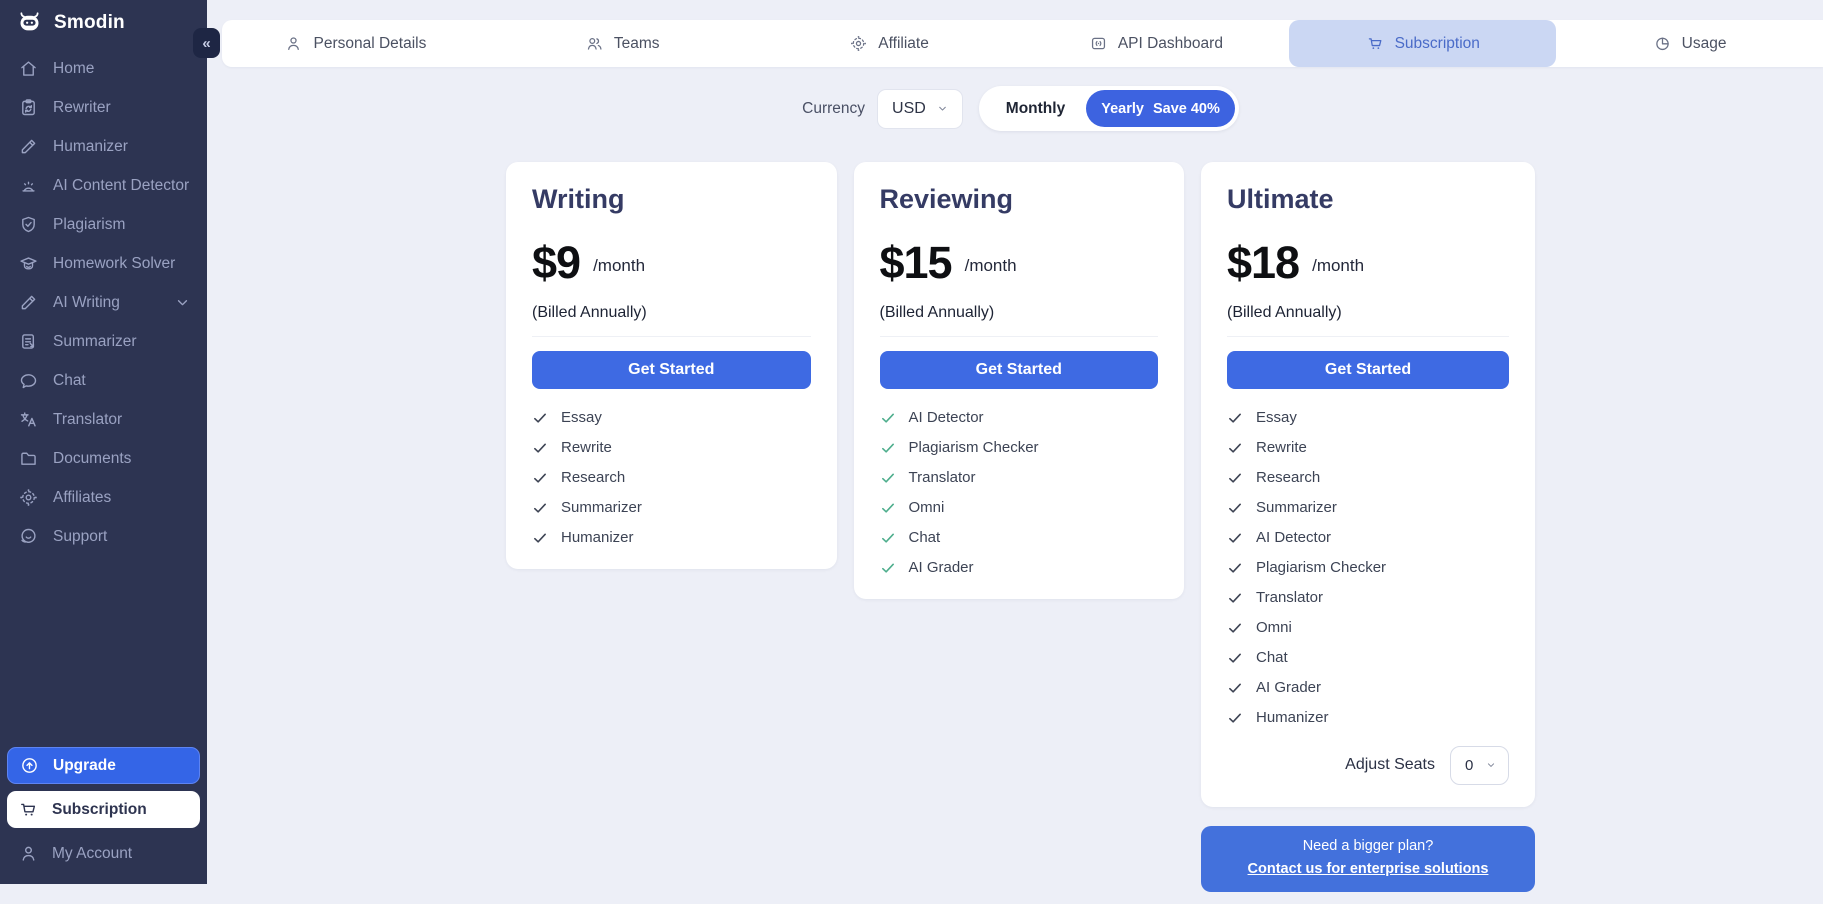 This screenshot has height=904, width=1823. Describe the element at coordinates (28, 809) in the screenshot. I see `cart-icon` at that location.